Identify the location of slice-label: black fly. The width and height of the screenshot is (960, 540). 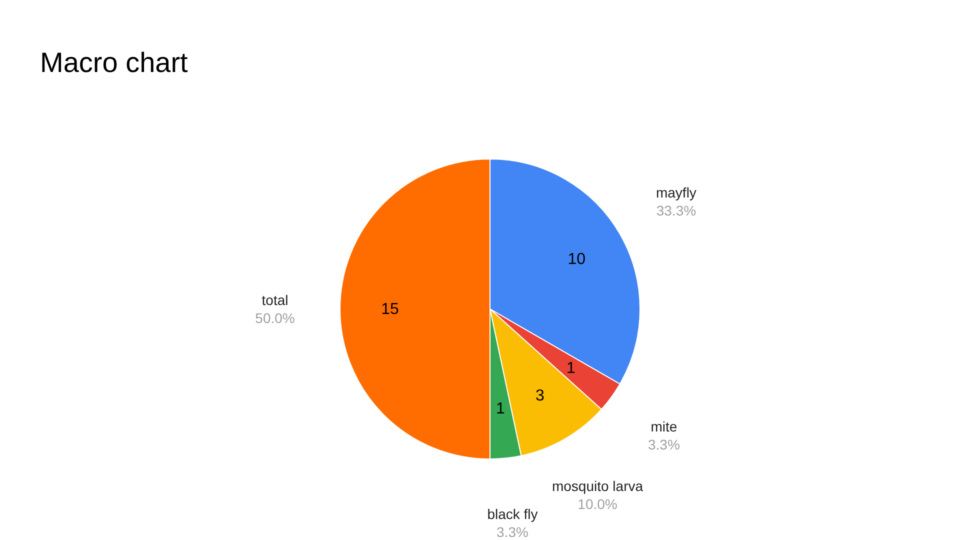
(512, 514).